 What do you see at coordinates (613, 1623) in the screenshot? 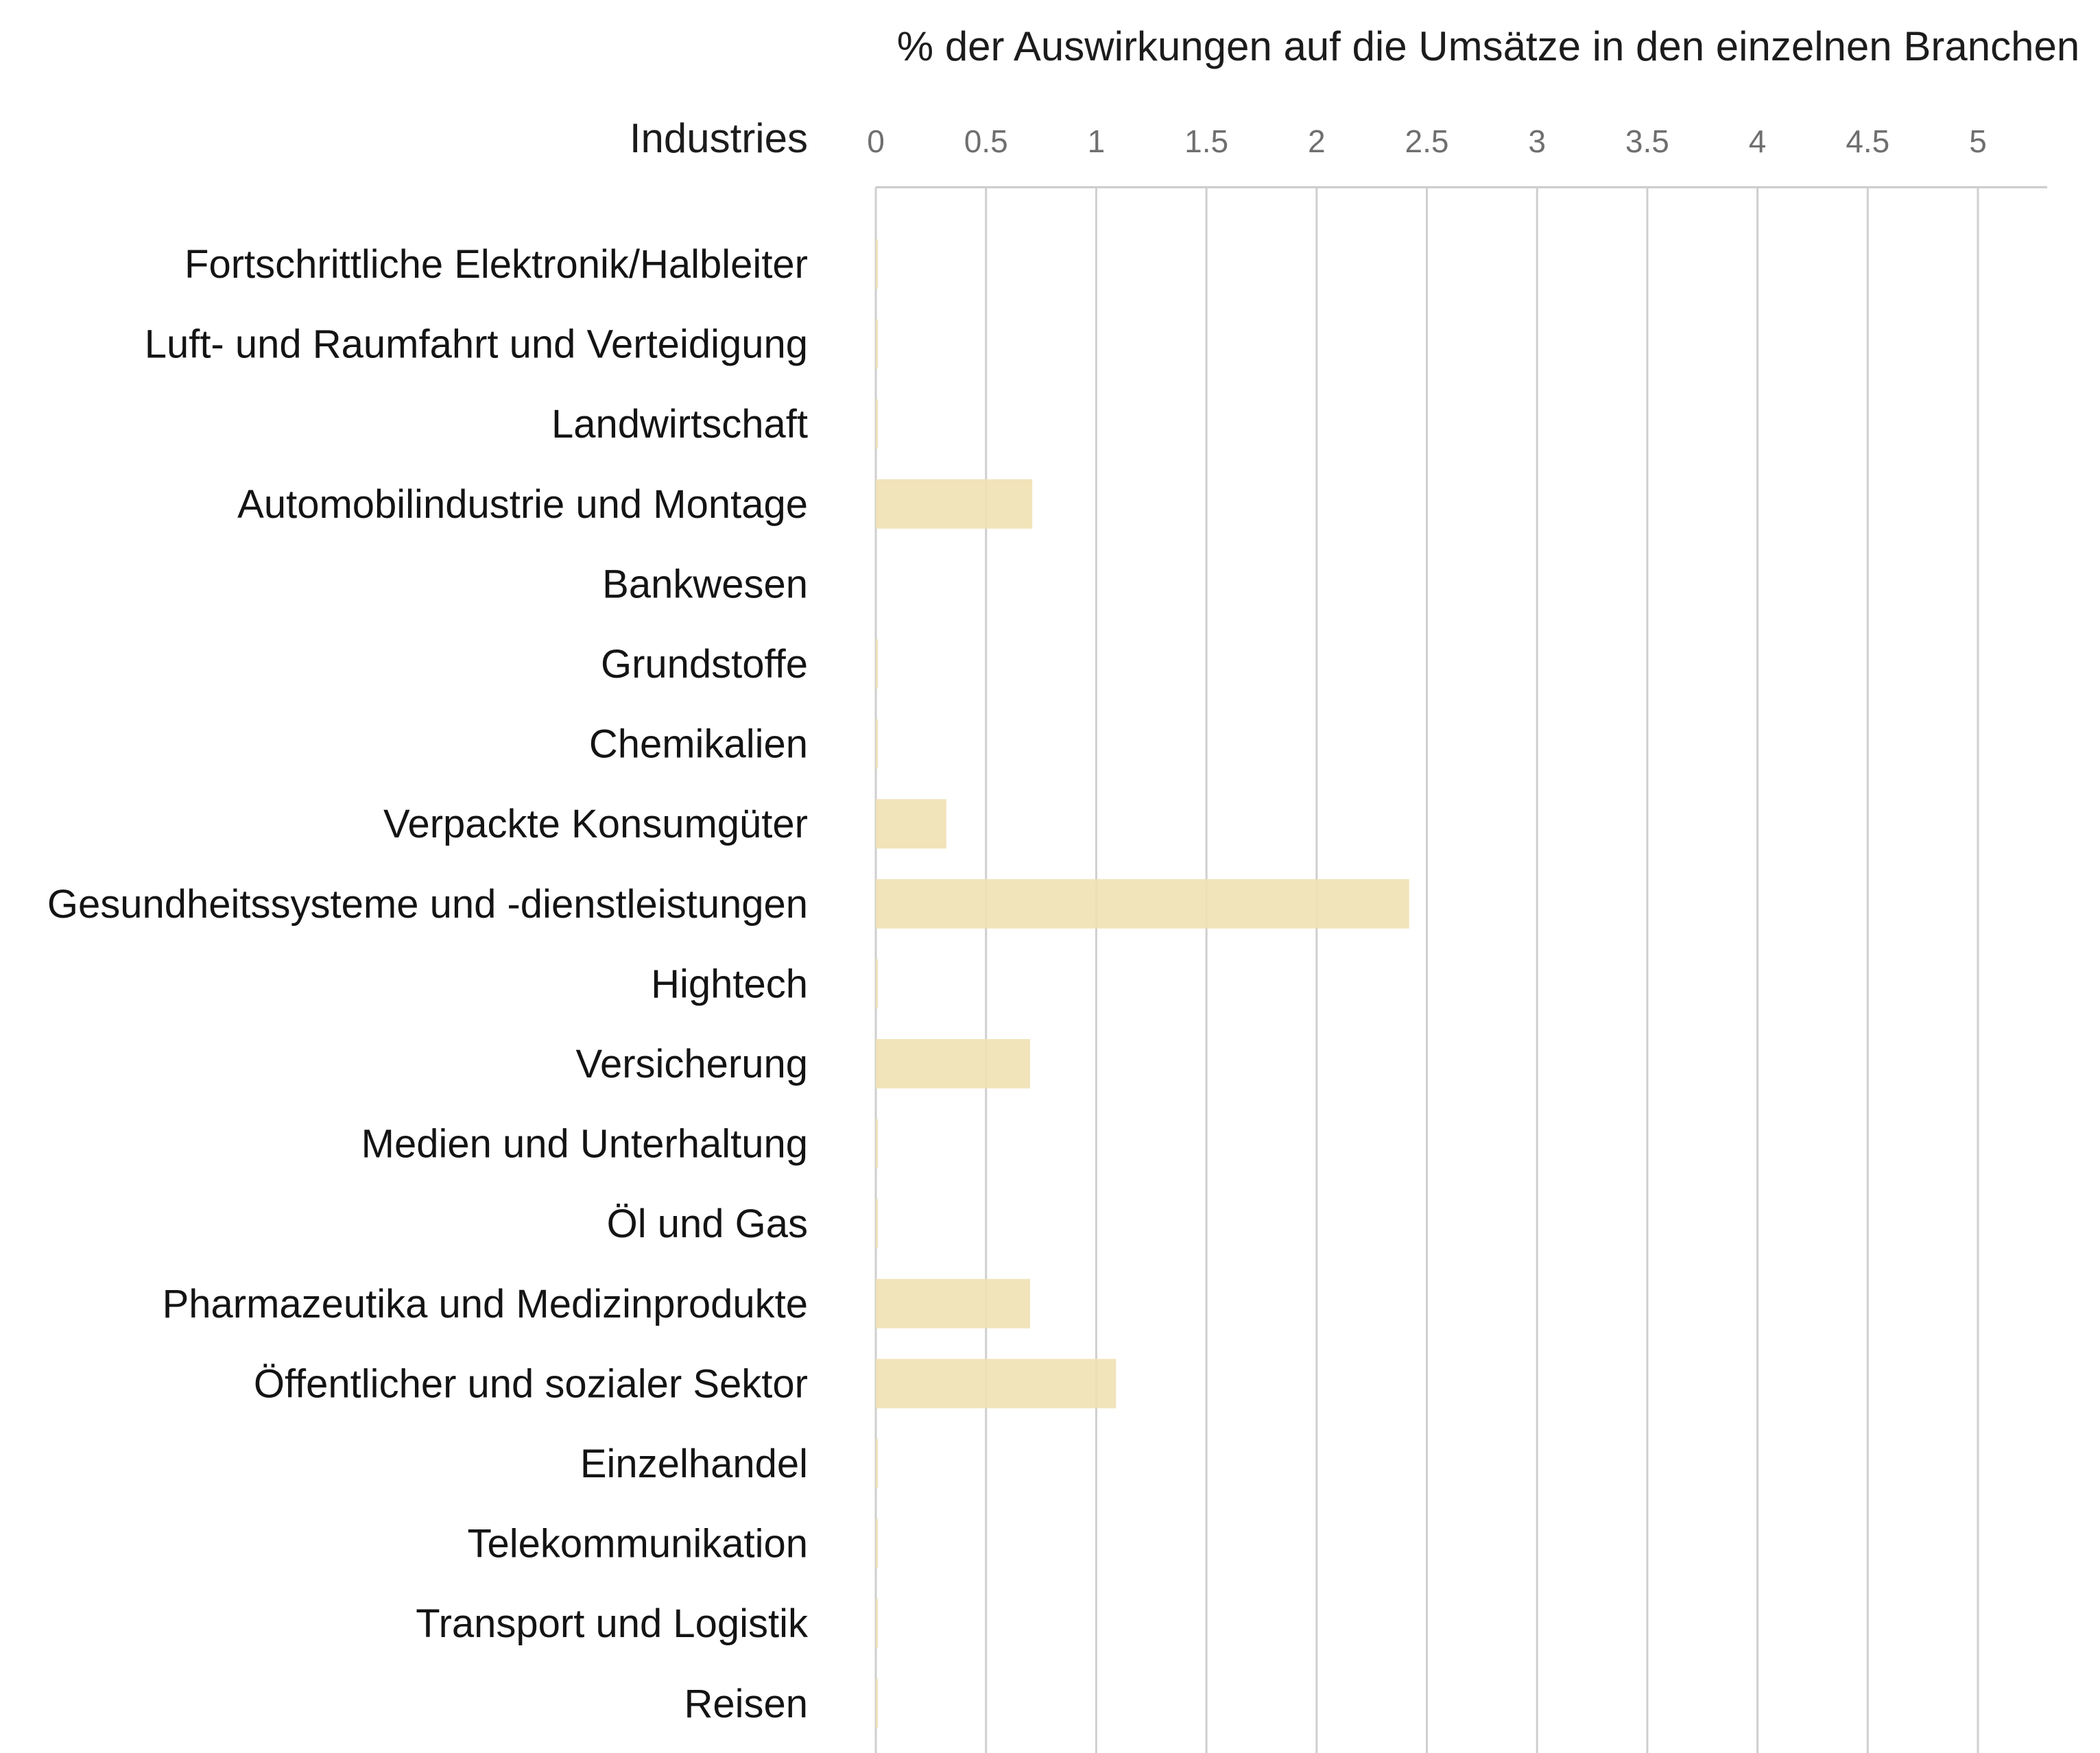
I see `category-label: Transport und Logistik` at bounding box center [613, 1623].